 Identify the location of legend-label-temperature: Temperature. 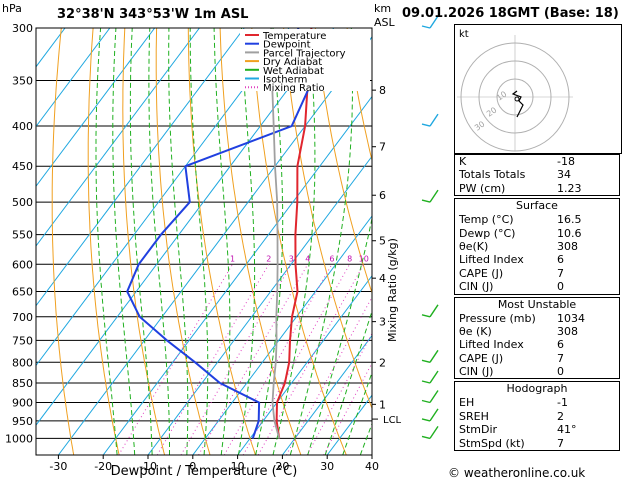
(294, 36).